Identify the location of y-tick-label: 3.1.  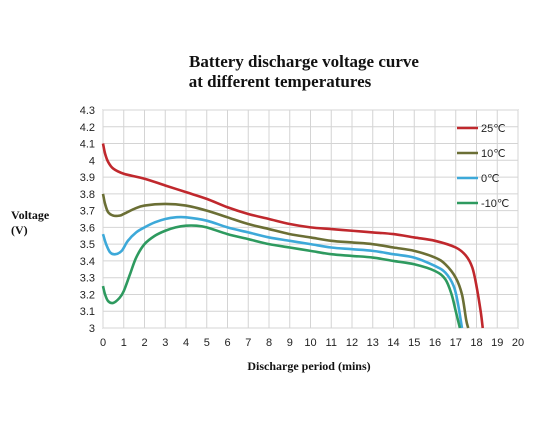
(87, 312).